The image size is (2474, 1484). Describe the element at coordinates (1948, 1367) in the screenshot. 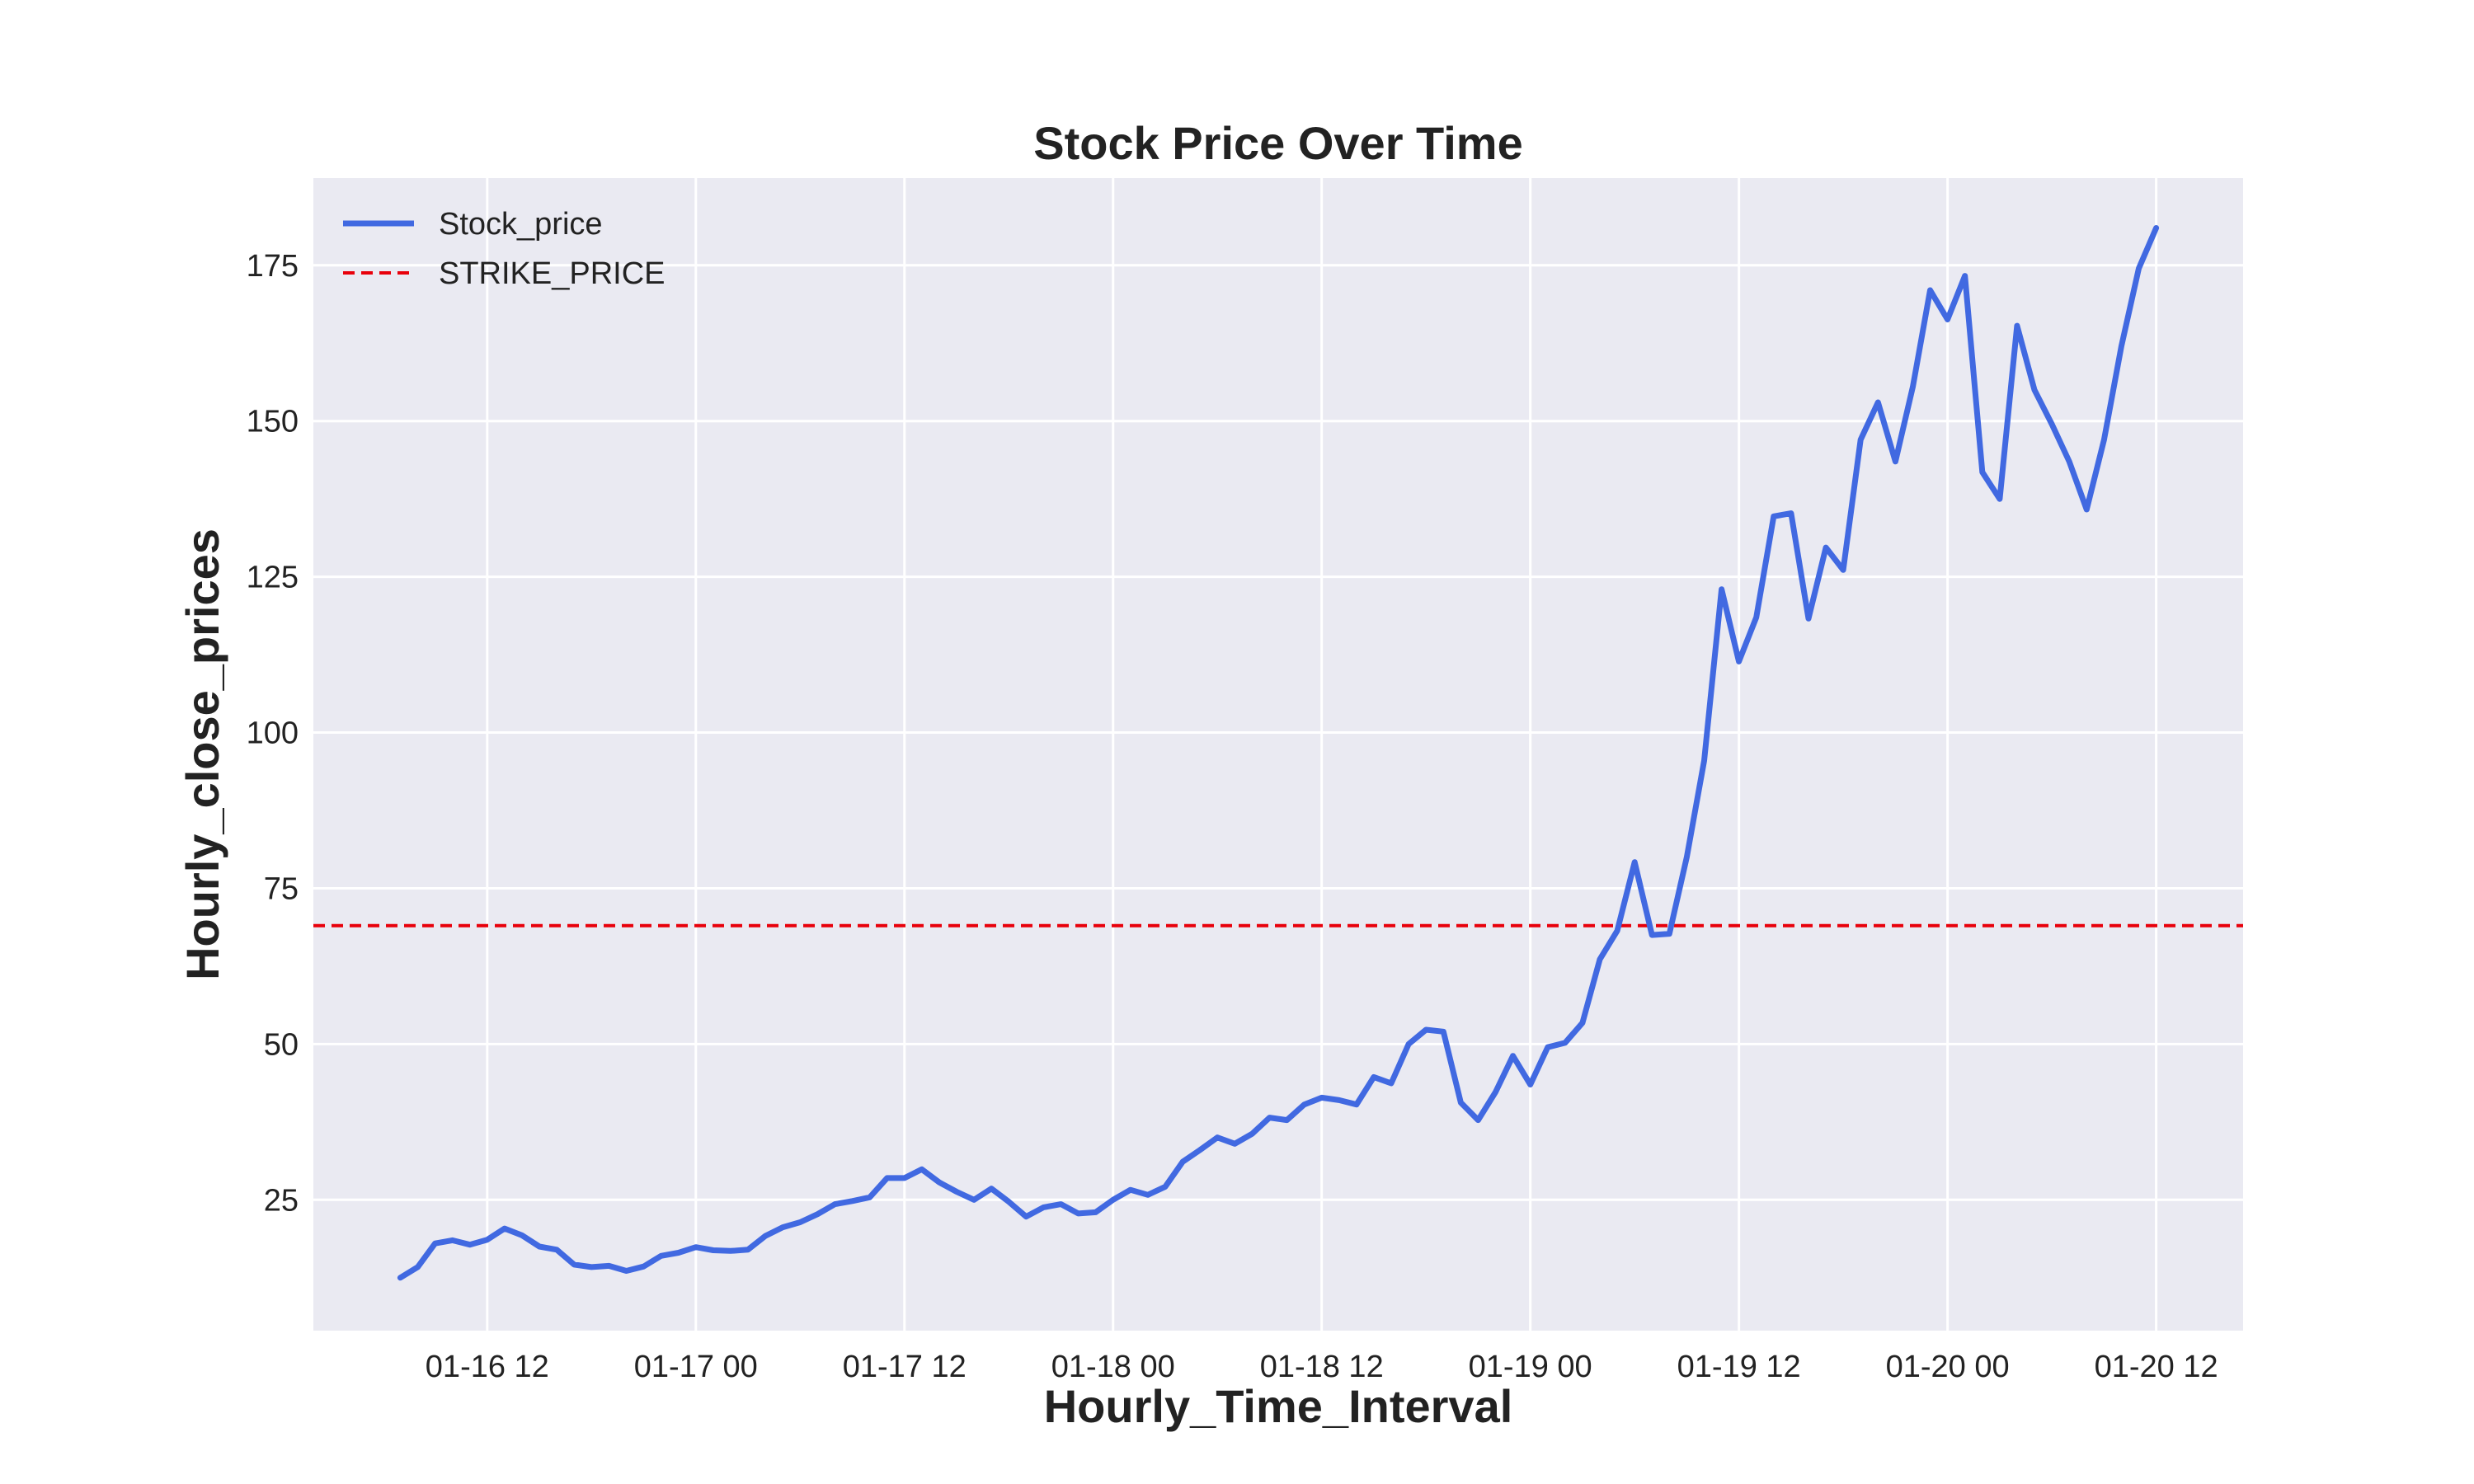

I see `x-tick-label: 01-20 00` at that location.